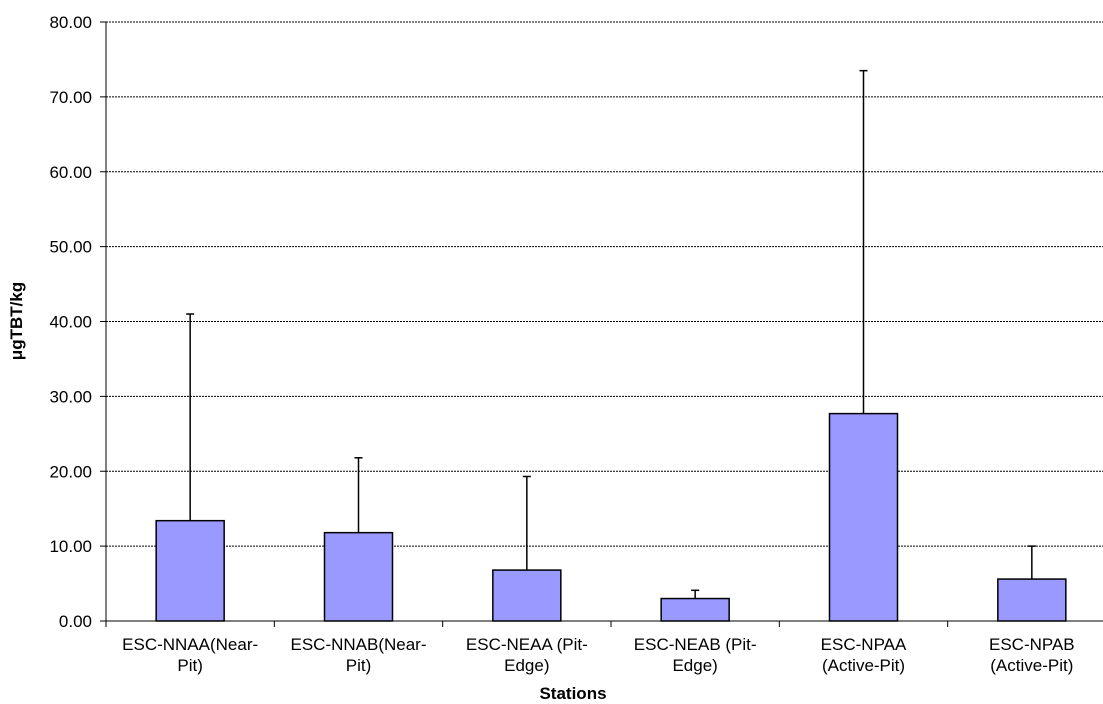 This screenshot has width=1103, height=704. Describe the element at coordinates (1032, 655) in the screenshot. I see `x-tick-label: ESC-NPAB (Active-Pit)` at that location.